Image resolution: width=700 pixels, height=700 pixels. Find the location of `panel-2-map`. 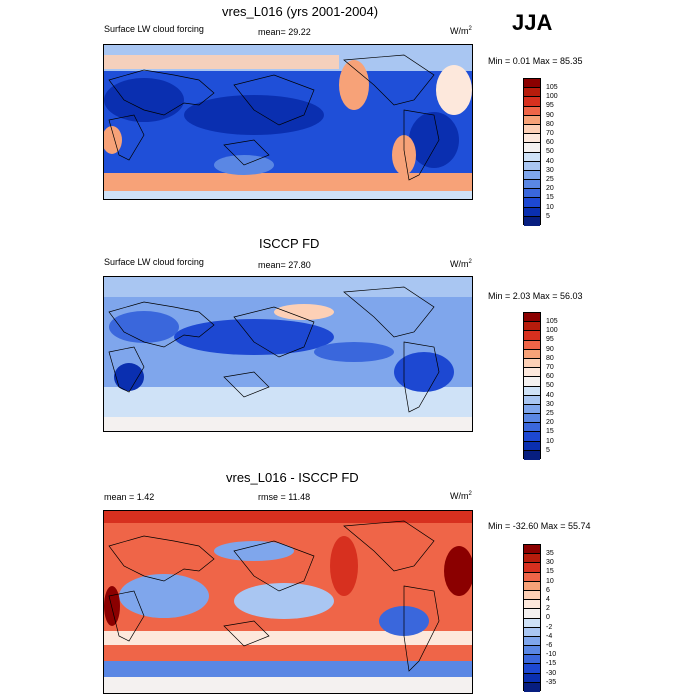

panel-2-map is located at coordinates (288, 354).